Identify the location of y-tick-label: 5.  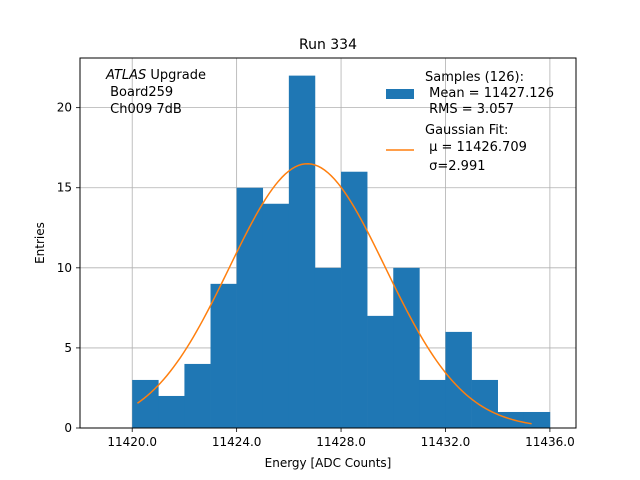
(68, 348).